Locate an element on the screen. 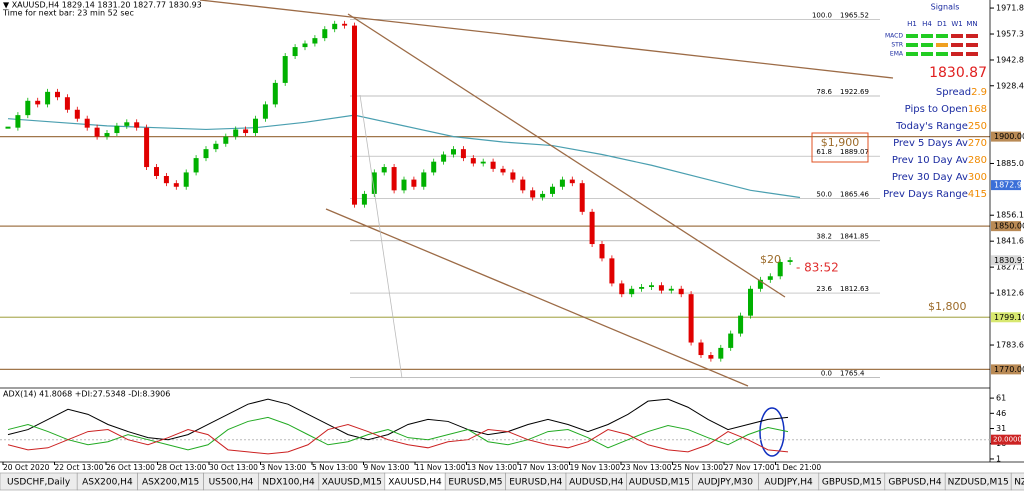  tab: GBPUSD,H4 is located at coordinates (915, 481).